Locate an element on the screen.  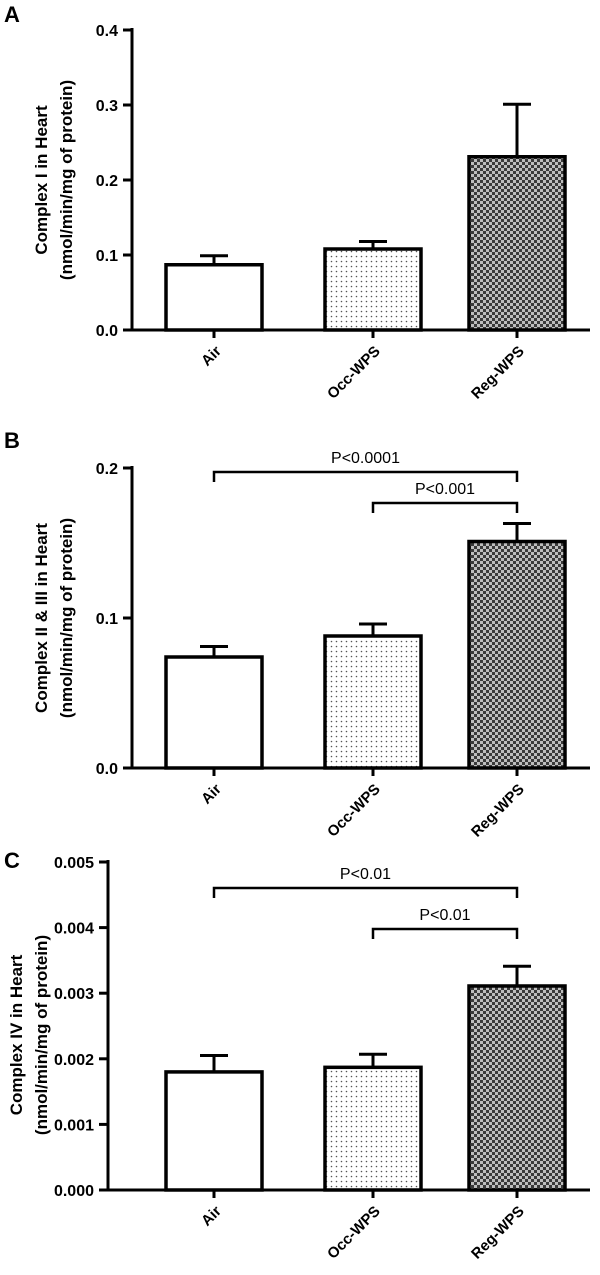
y-tick-label: 0.3 is located at coordinates (107, 106).